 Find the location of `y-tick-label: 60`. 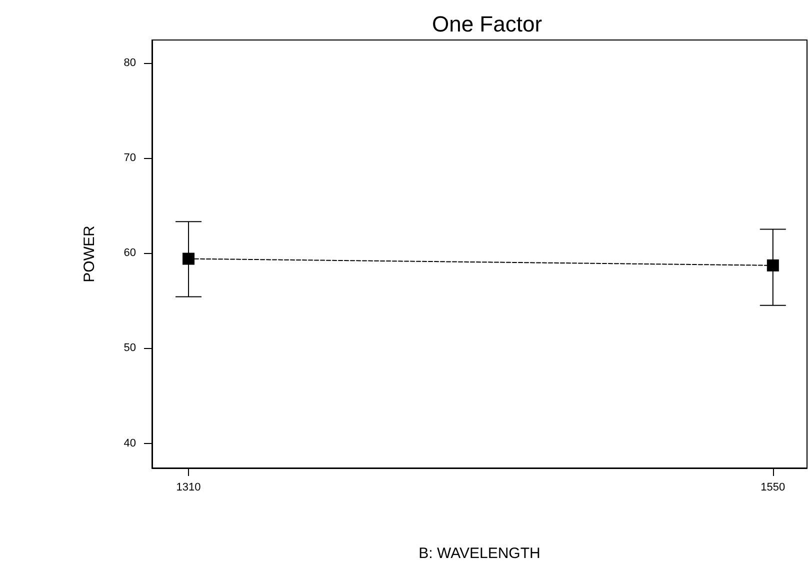

y-tick-label: 60 is located at coordinates (130, 253).